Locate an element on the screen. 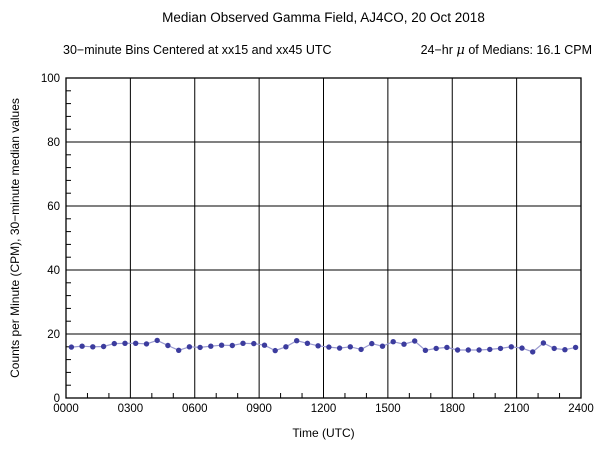  y-tick-label: 60 is located at coordinates (53, 207).